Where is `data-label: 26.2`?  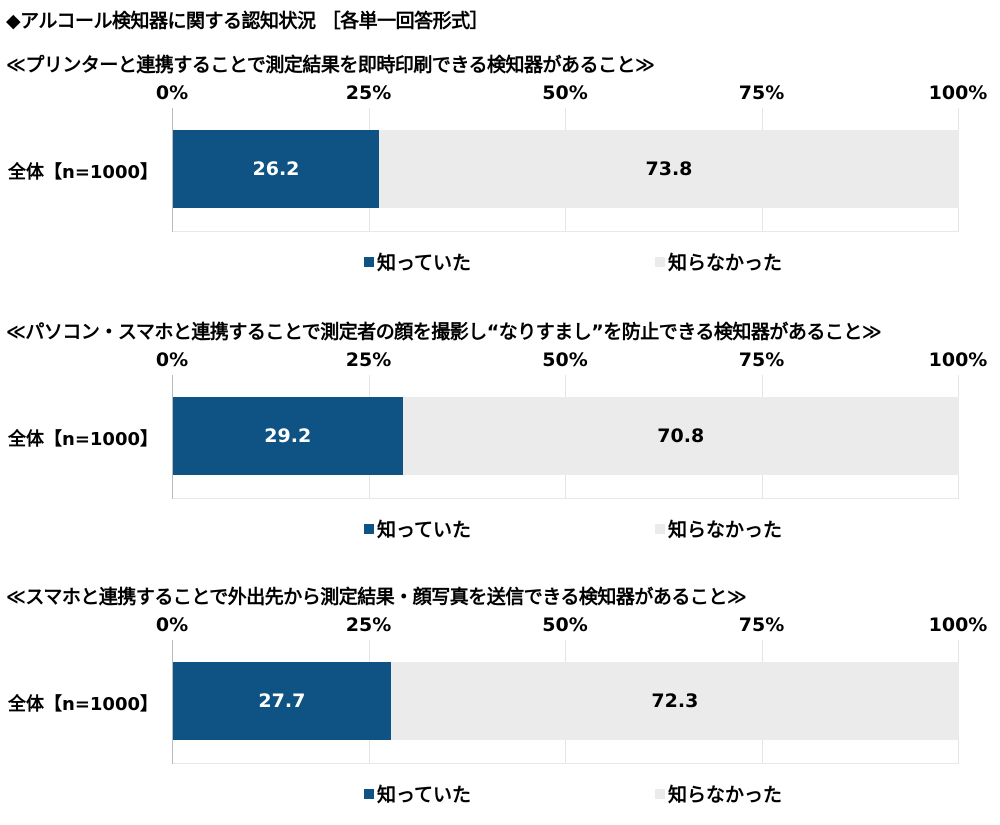 data-label: 26.2 is located at coordinates (276, 169).